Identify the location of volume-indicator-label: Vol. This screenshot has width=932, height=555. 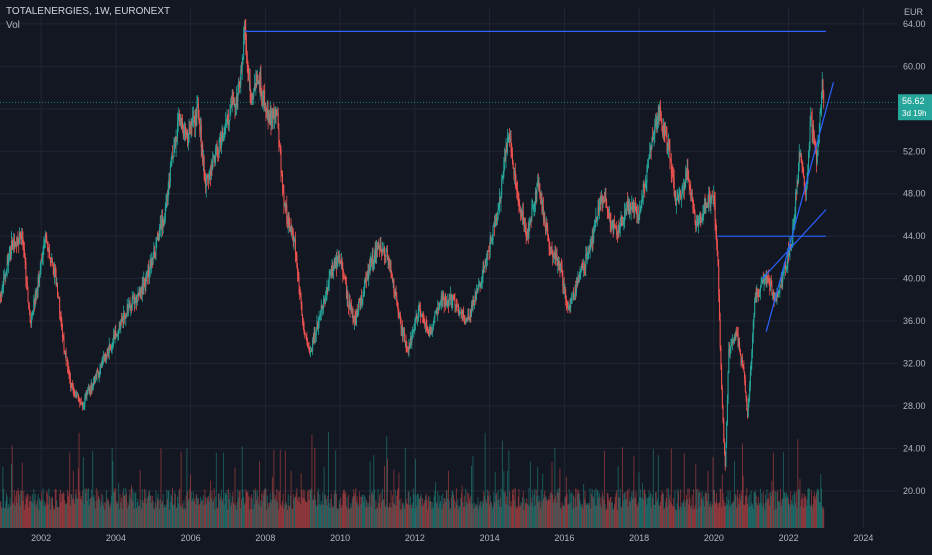
(13, 25).